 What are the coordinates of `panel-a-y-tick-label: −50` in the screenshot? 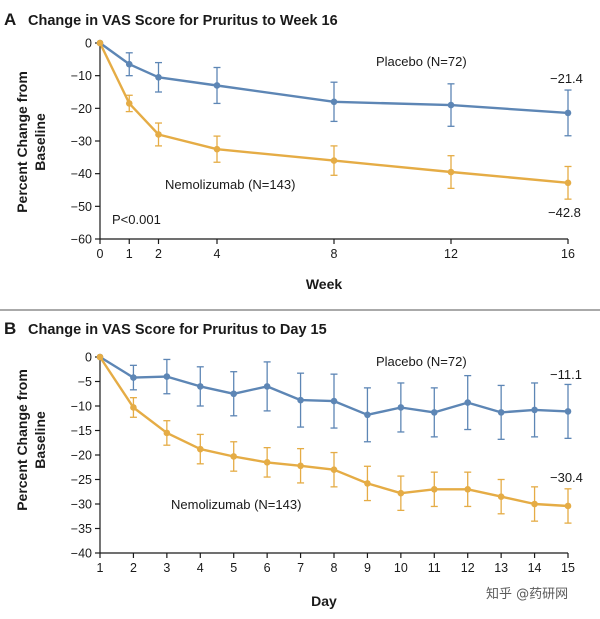 It's located at (81, 207).